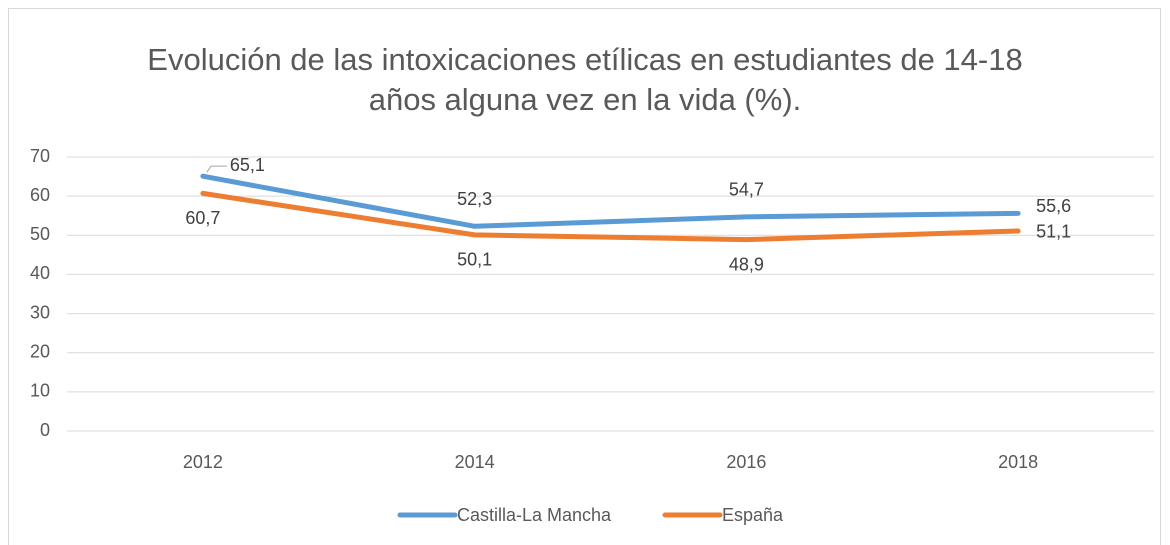  I want to click on y-tick-label: 50, so click(40, 234).